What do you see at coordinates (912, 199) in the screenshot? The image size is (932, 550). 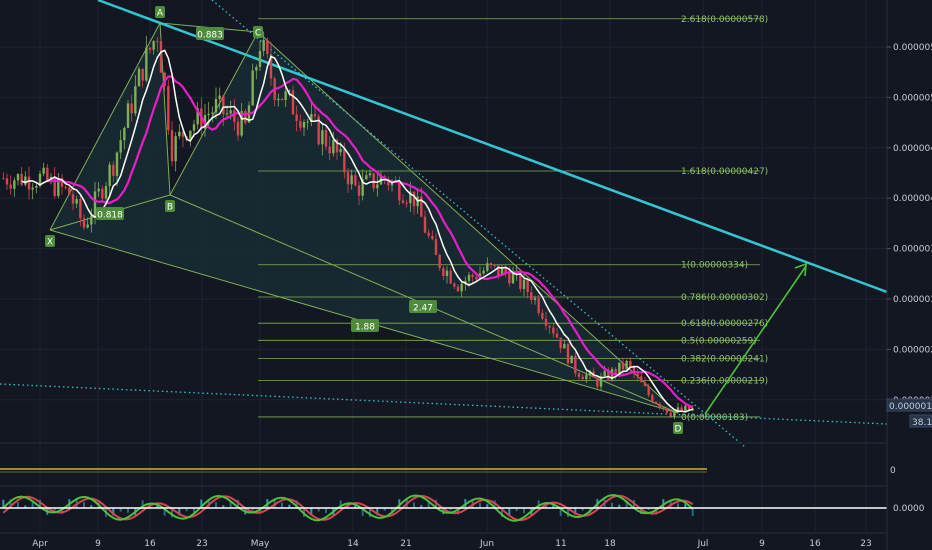 I see `price-tick-label: 0.00000400` at bounding box center [912, 199].